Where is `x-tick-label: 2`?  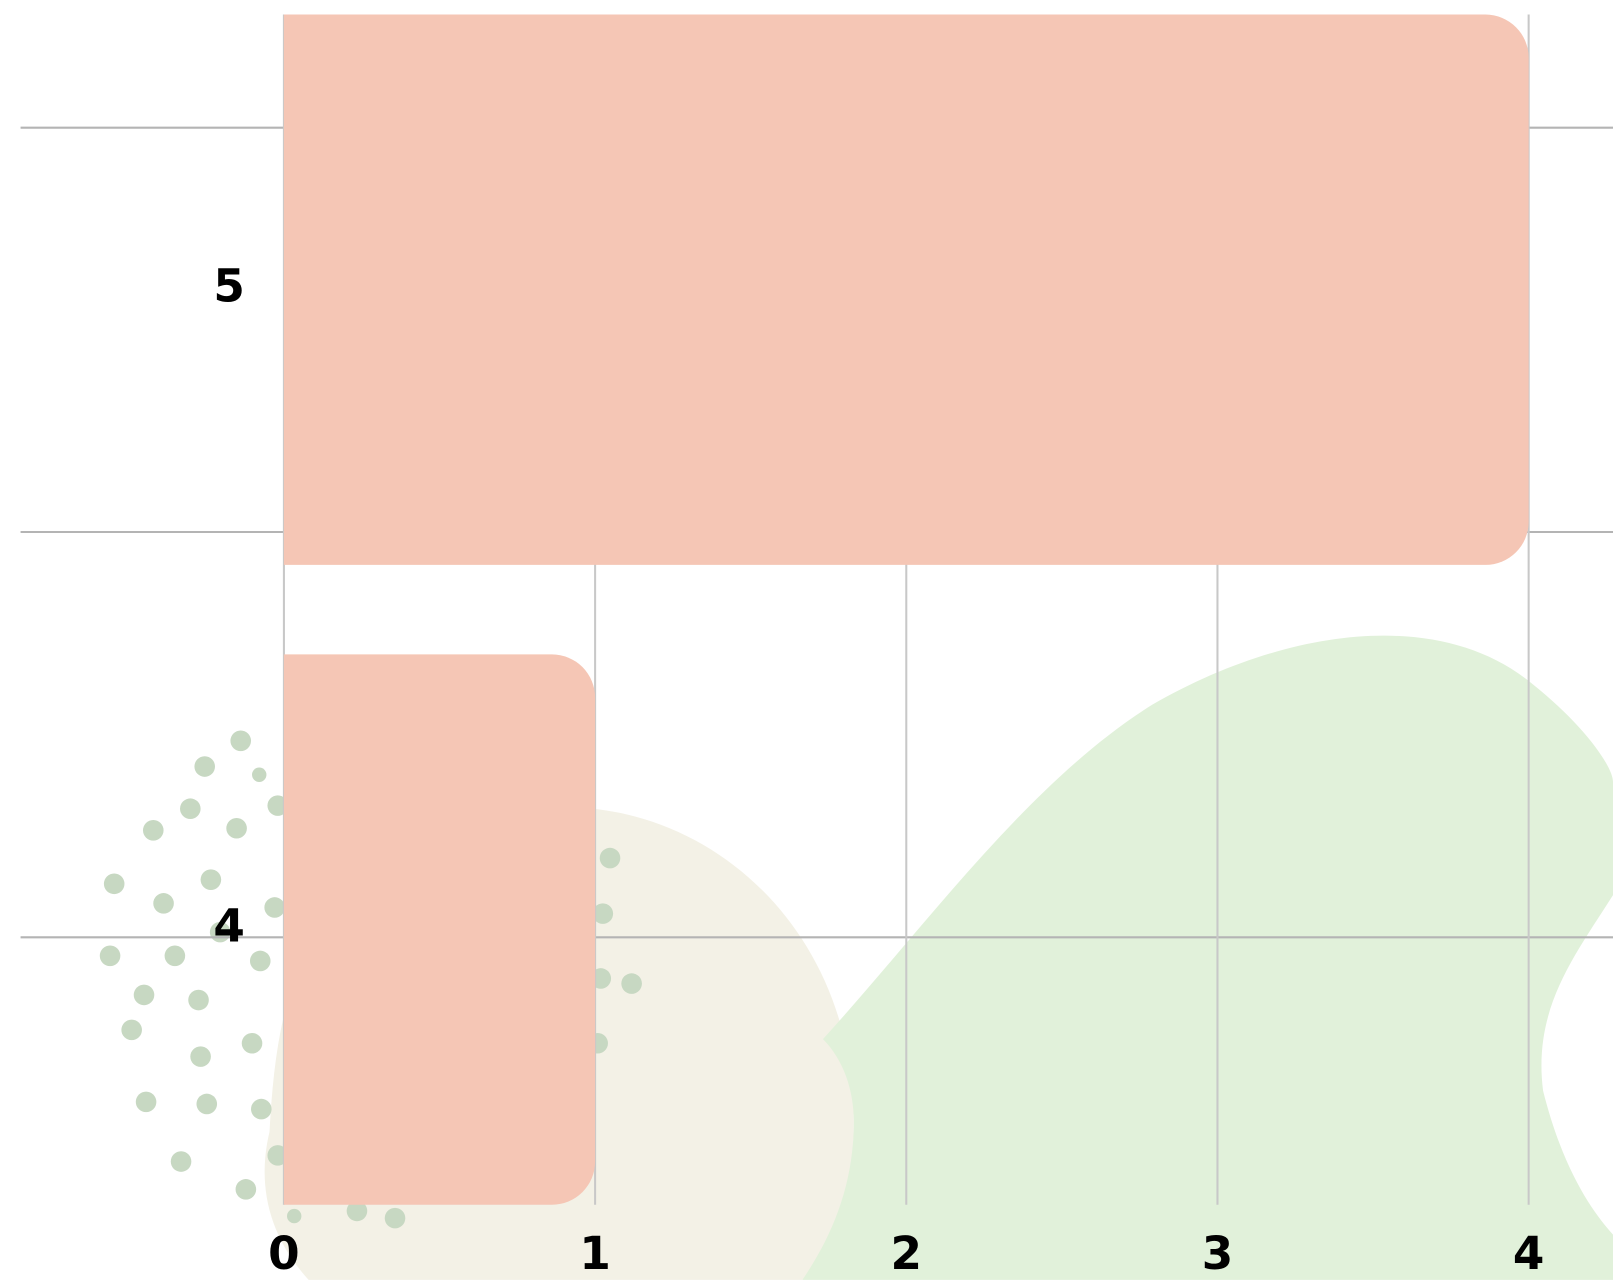 x-tick-label: 2 is located at coordinates (907, 1253).